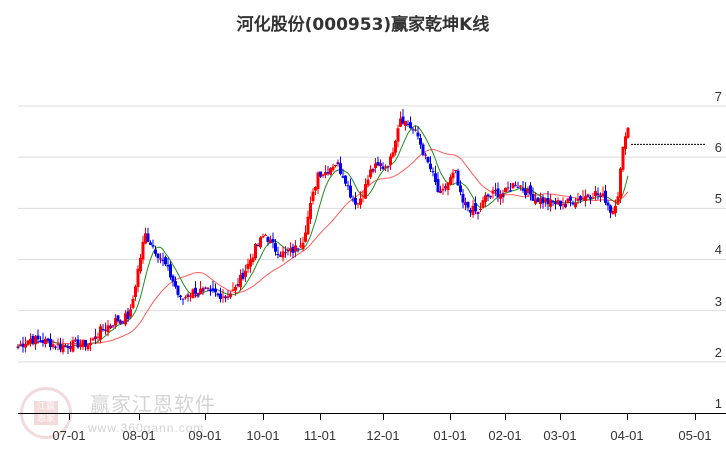 The height and width of the screenshot is (450, 726). Describe the element at coordinates (718, 148) in the screenshot. I see `y-tick-label: 6` at that location.